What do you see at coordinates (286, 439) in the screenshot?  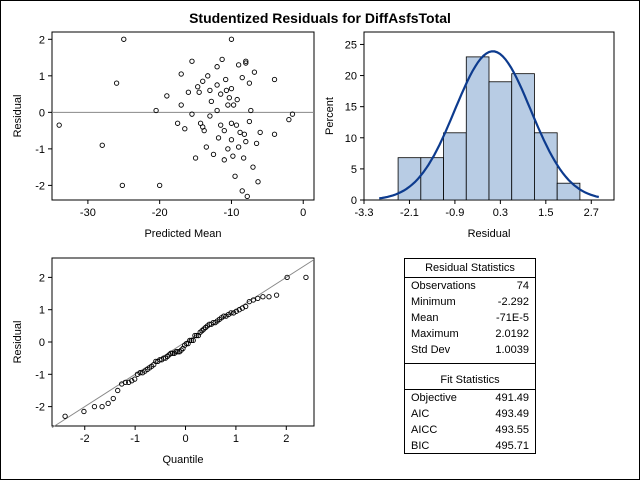 I see `x-tick-label: 2` at bounding box center [286, 439].